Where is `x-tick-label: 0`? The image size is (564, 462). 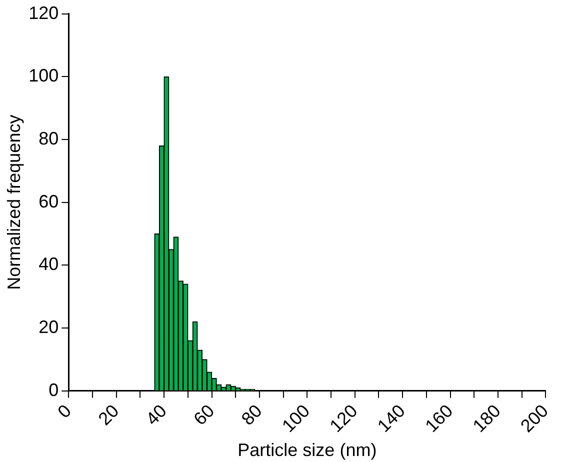 x-tick-label: 0 is located at coordinates (64, 411).